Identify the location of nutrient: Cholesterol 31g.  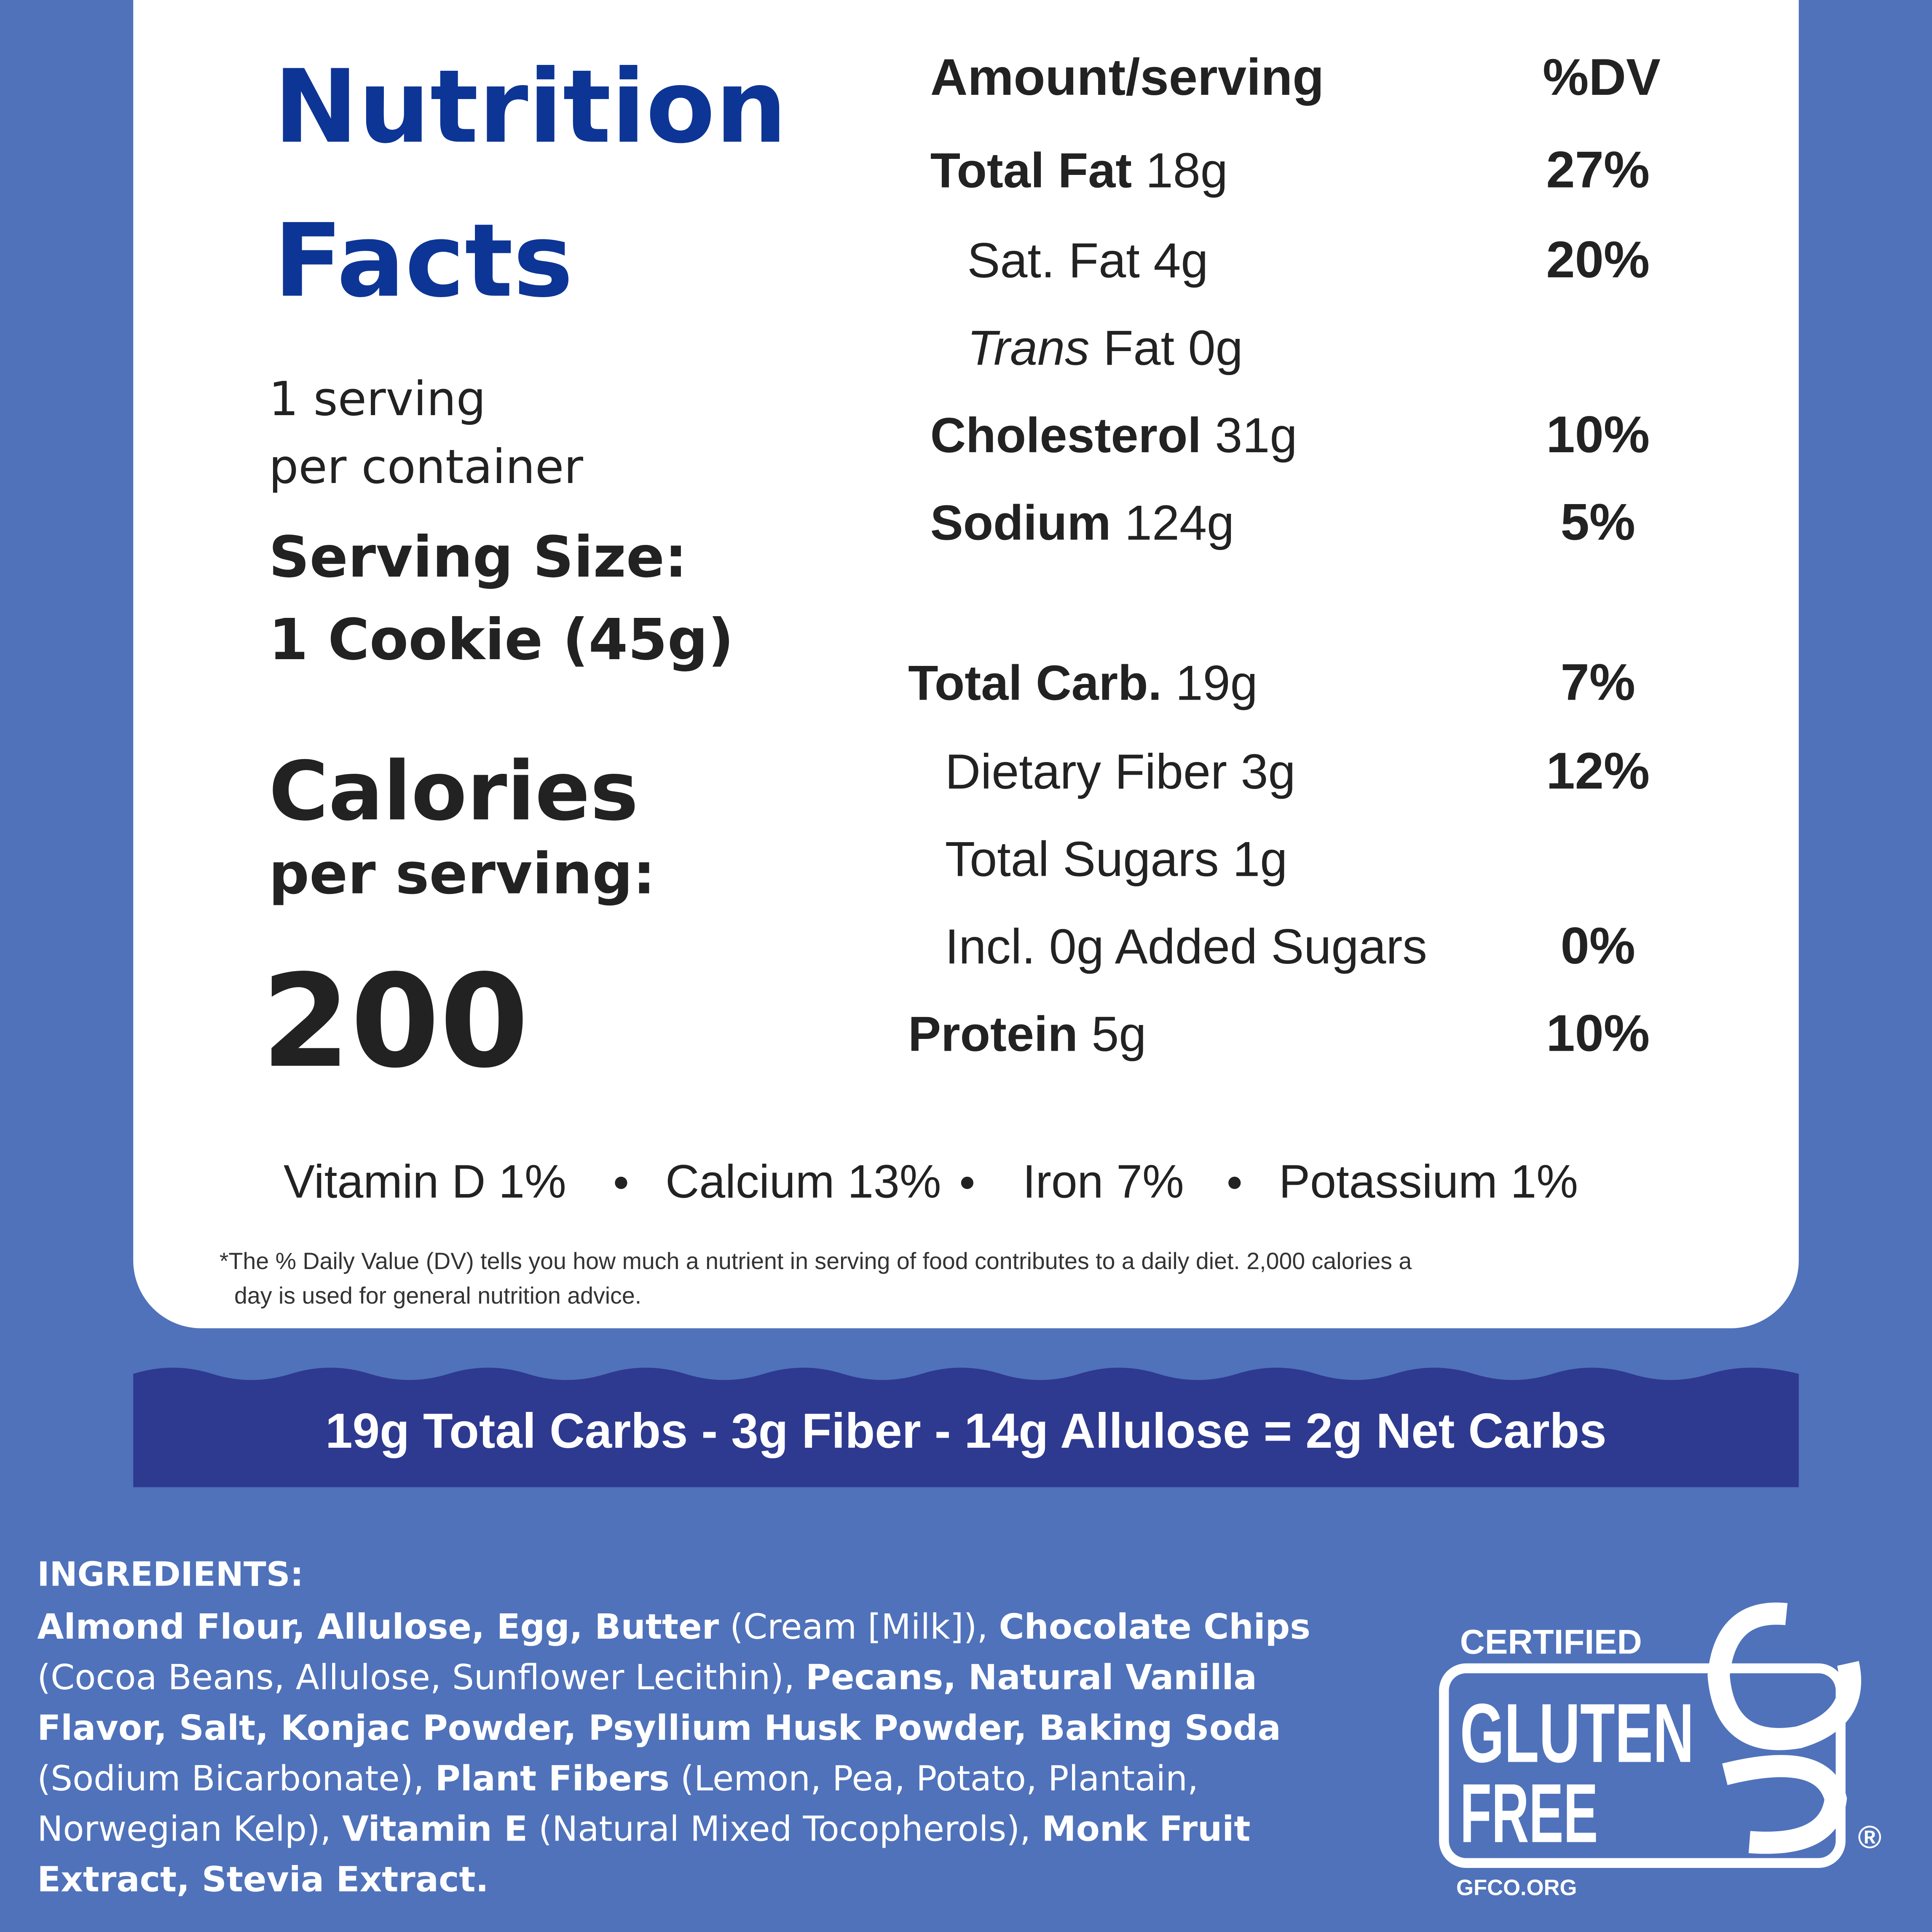
(1113, 435).